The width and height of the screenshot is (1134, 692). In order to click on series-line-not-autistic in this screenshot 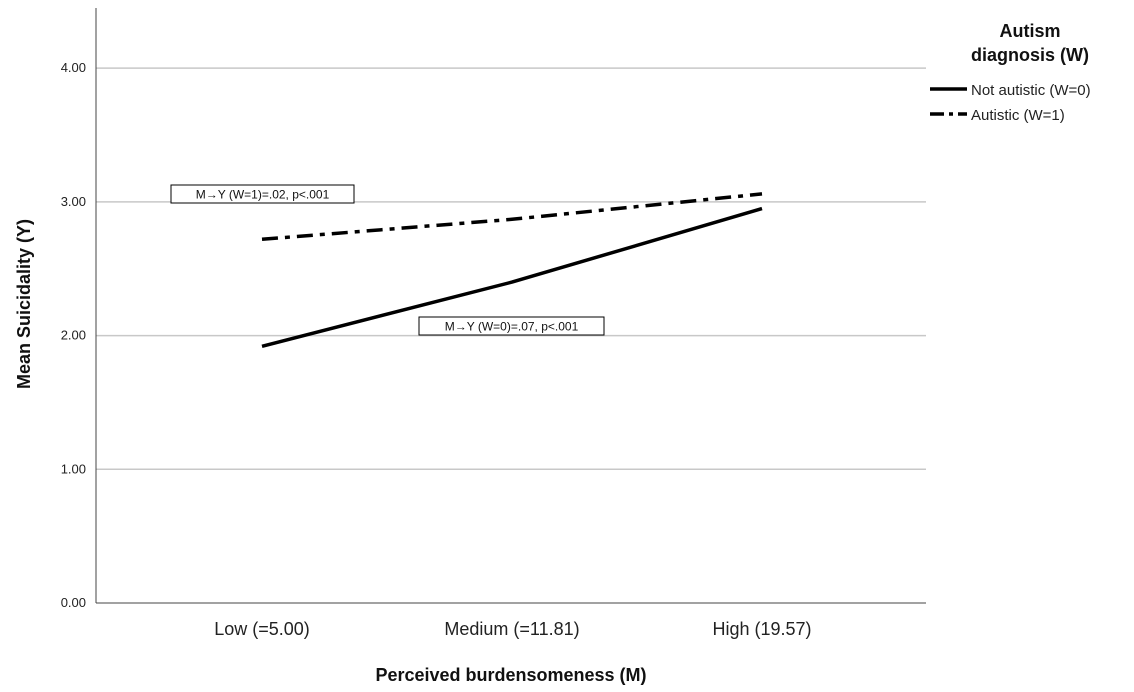, I will do `click(512, 277)`.